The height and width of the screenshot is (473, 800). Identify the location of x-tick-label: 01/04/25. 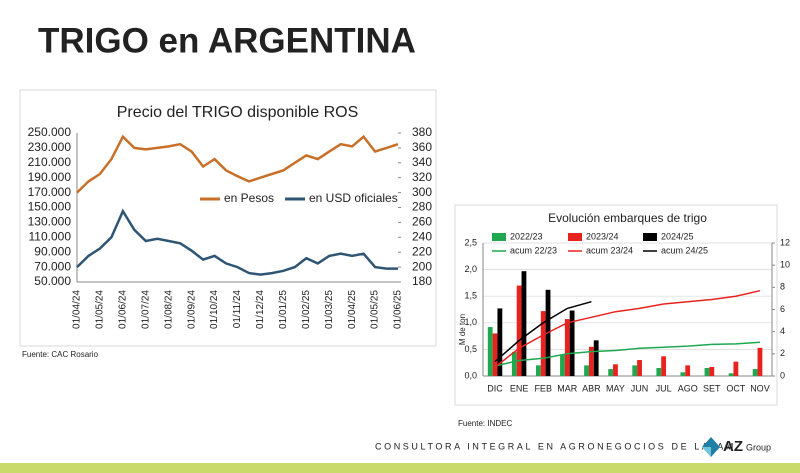
(352, 309).